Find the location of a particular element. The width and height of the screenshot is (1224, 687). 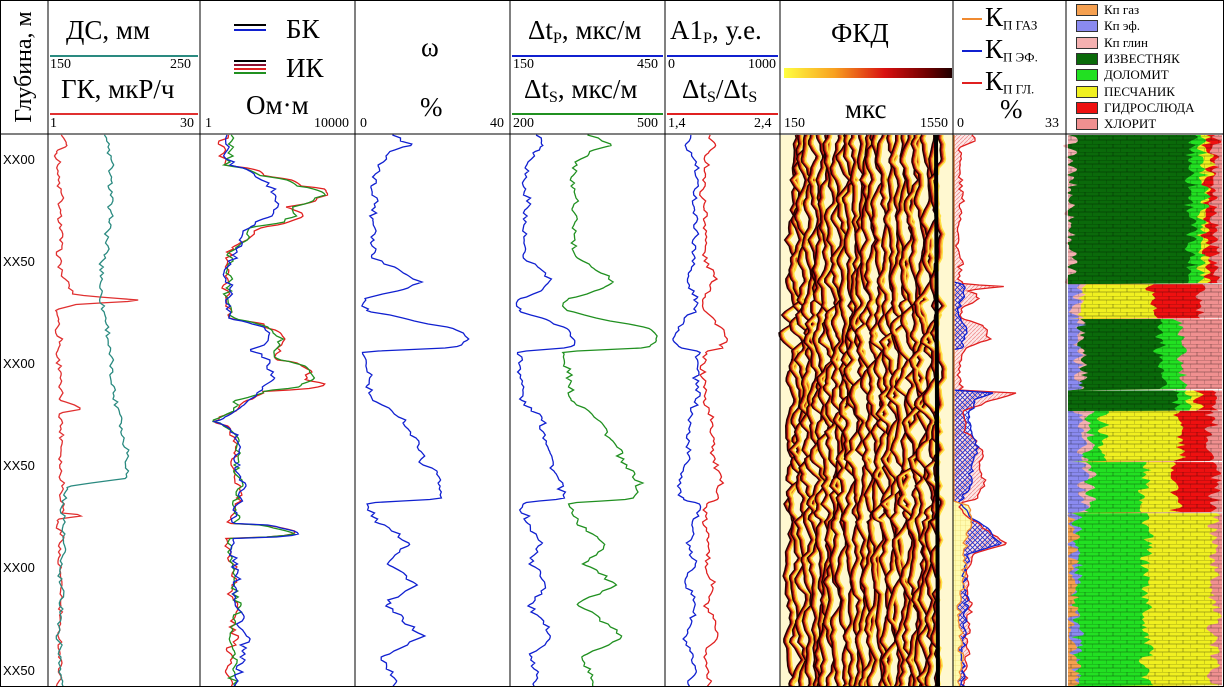

bk-label: БК is located at coordinates (303, 29).